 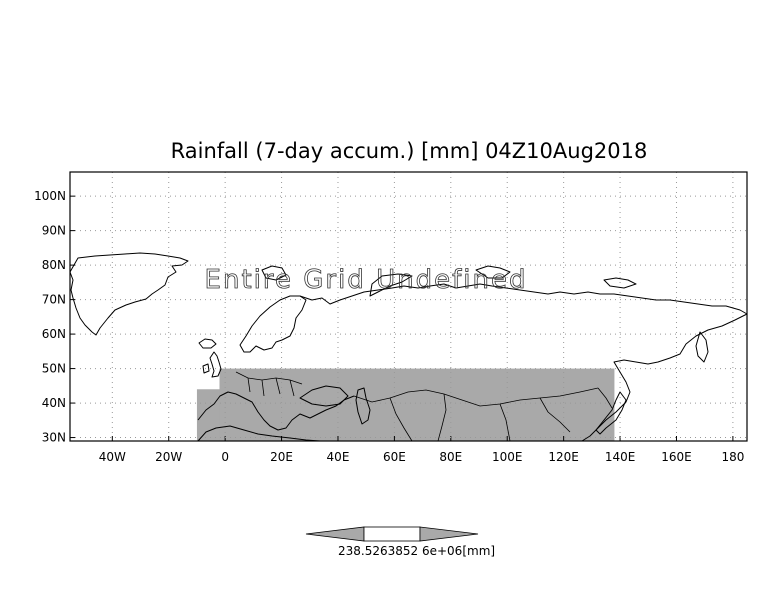 What do you see at coordinates (259, 433) in the screenshot?
I see `coastline-north-africa` at bounding box center [259, 433].